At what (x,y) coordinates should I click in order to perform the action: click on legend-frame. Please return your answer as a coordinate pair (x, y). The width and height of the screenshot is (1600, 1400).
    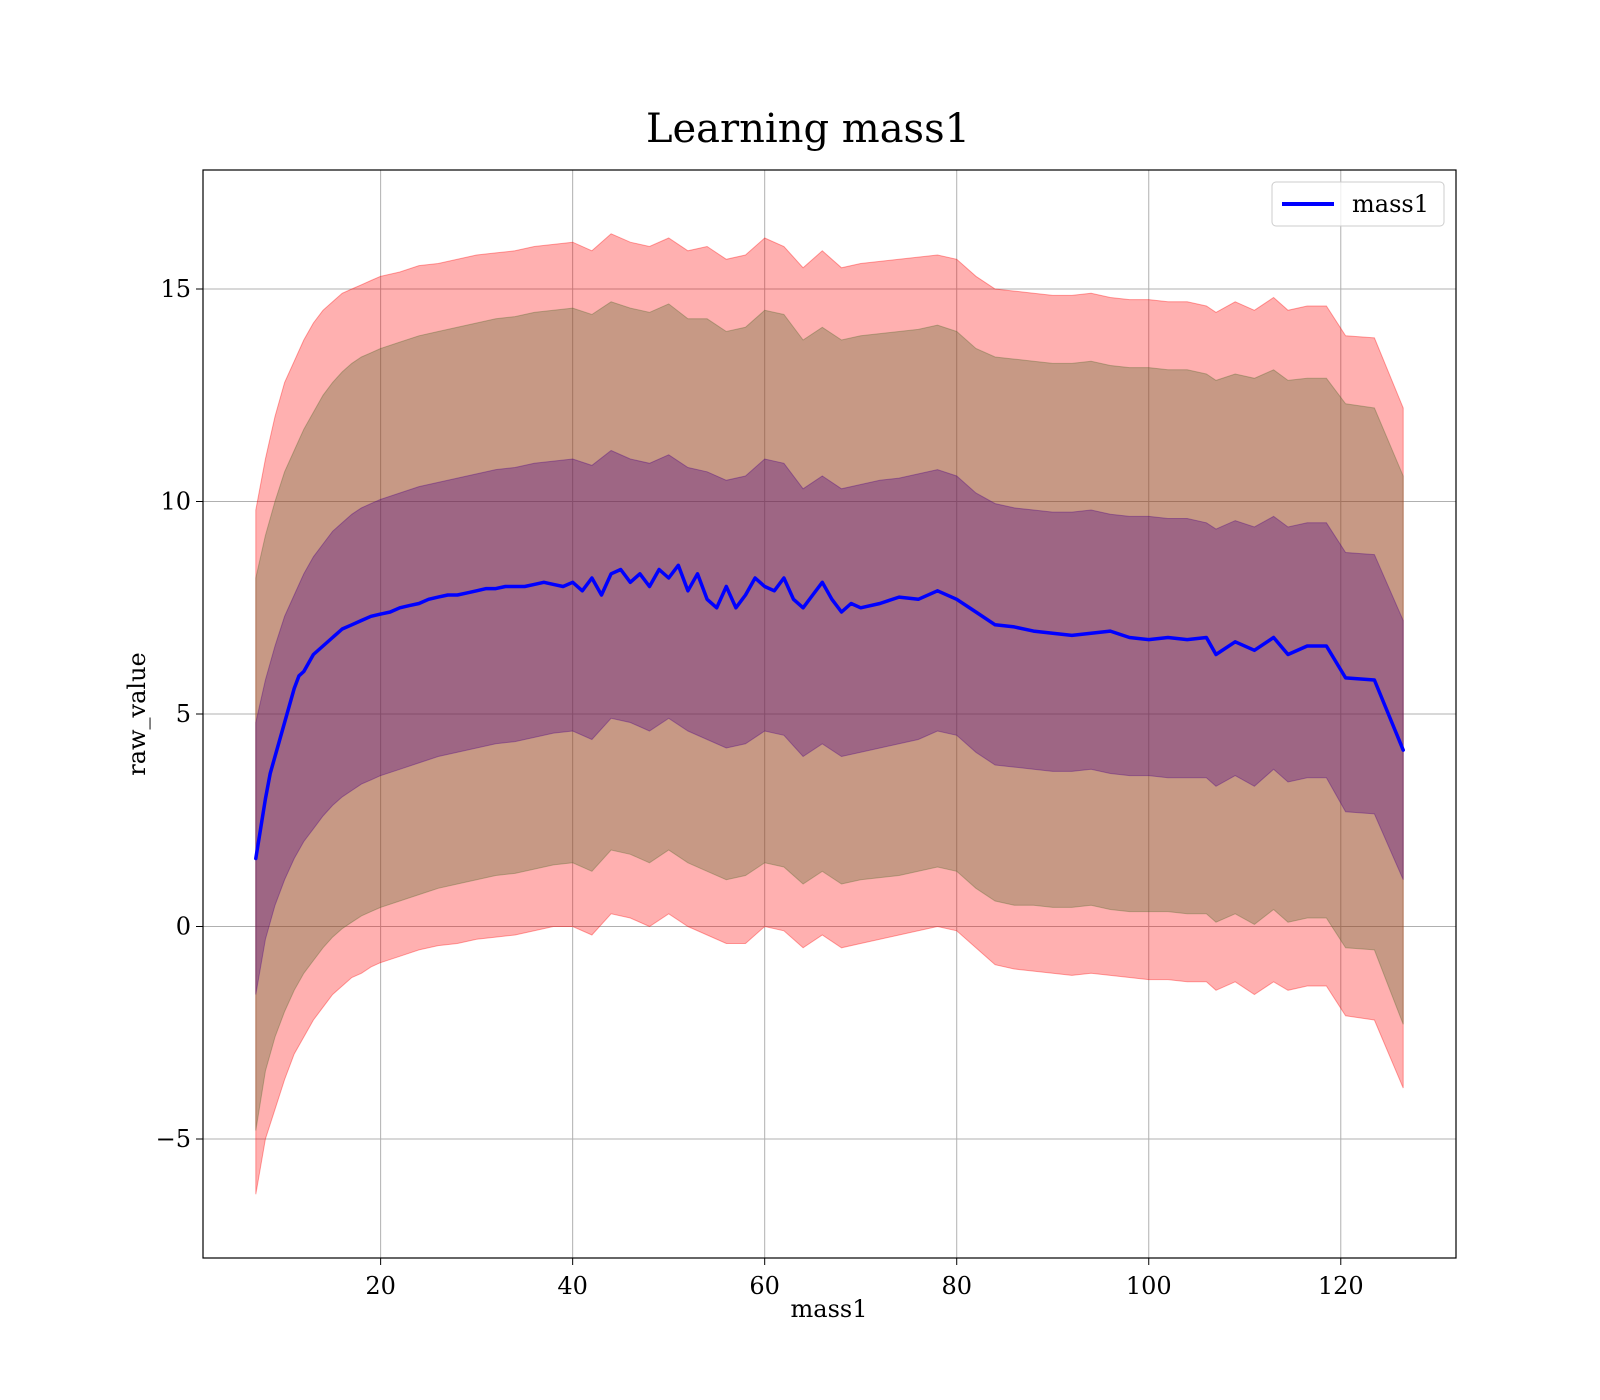
    Looking at the image, I should click on (1358, 204).